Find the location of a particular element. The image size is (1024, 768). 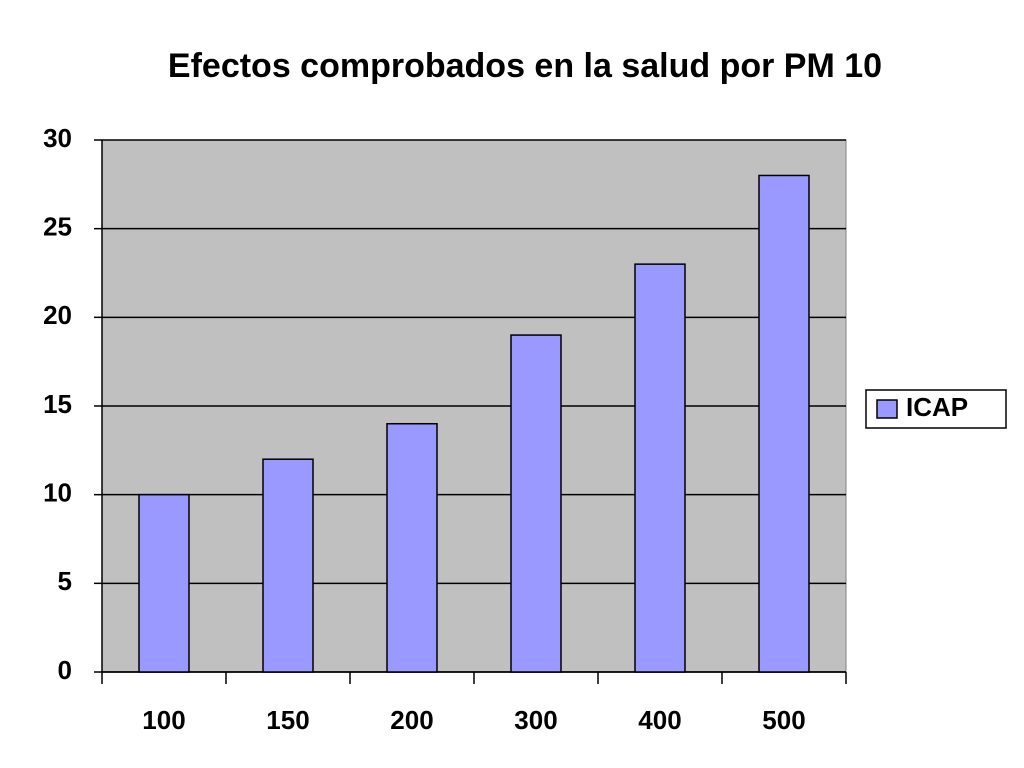

x-tick-label: 500 is located at coordinates (783, 720).